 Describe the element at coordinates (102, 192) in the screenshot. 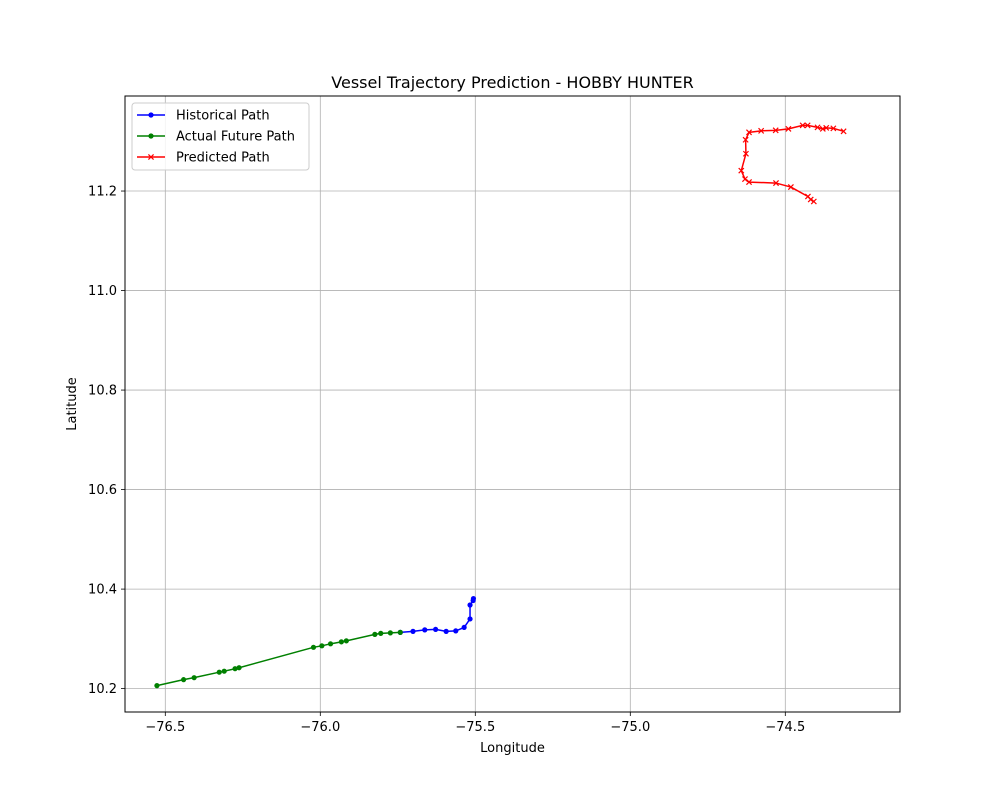

I see `y-tick-label: 11.2` at that location.